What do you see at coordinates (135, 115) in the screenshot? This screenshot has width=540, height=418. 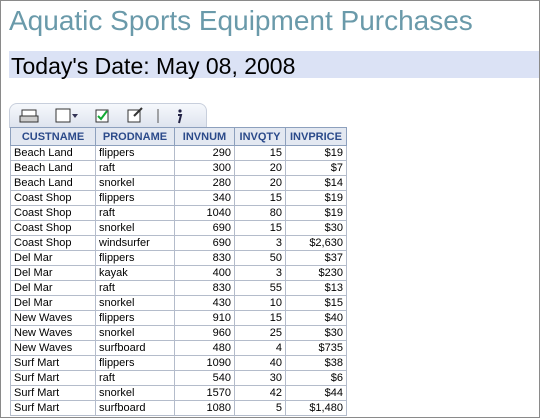 I see `edit-icon` at bounding box center [135, 115].